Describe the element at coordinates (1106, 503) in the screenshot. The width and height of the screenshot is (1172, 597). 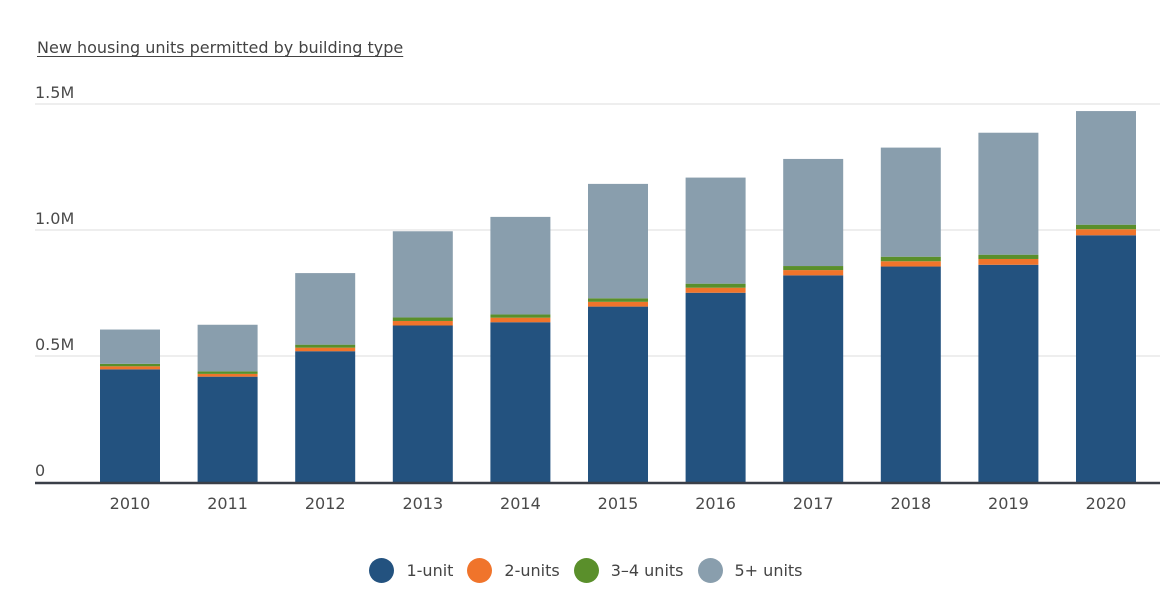
I see `x-tick-label: 2020` at that location.